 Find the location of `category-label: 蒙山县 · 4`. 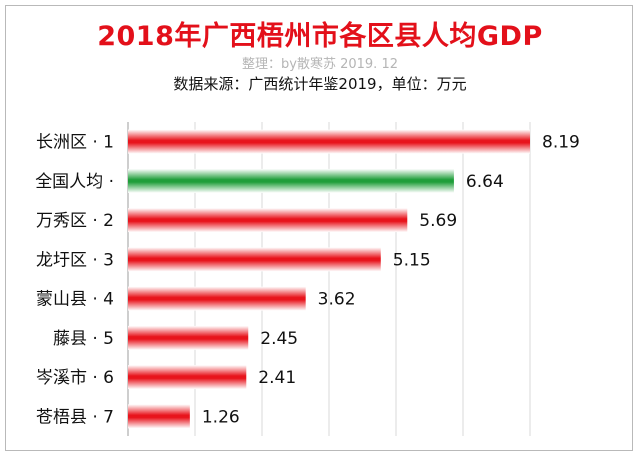

category-label: 蒙山县 · 4 is located at coordinates (75, 300).